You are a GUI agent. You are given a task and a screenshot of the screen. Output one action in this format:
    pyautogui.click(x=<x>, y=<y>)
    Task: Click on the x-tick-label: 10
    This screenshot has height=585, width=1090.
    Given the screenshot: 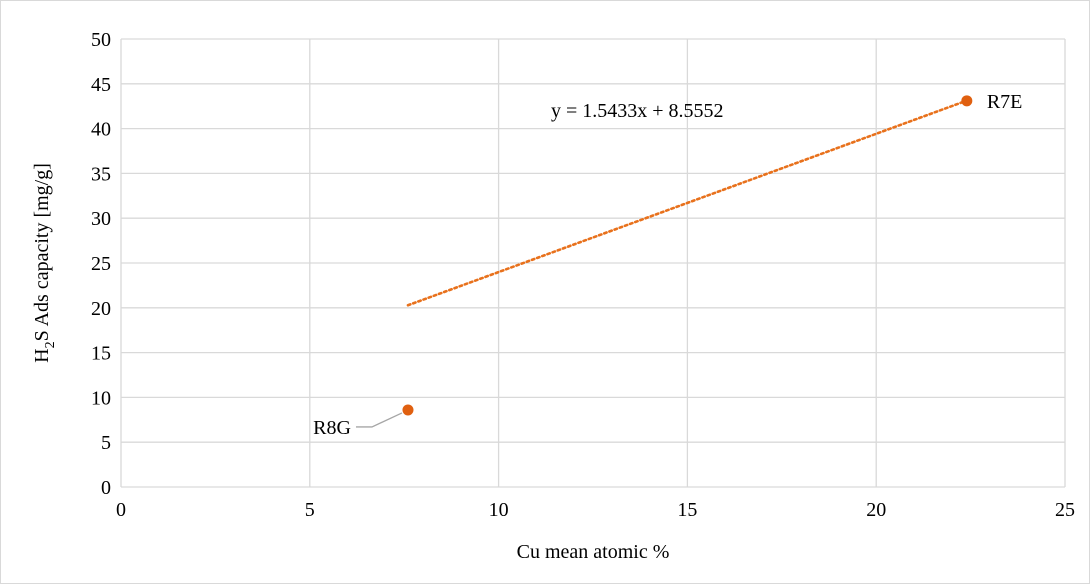 What is the action you would take?
    pyautogui.click(x=499, y=510)
    